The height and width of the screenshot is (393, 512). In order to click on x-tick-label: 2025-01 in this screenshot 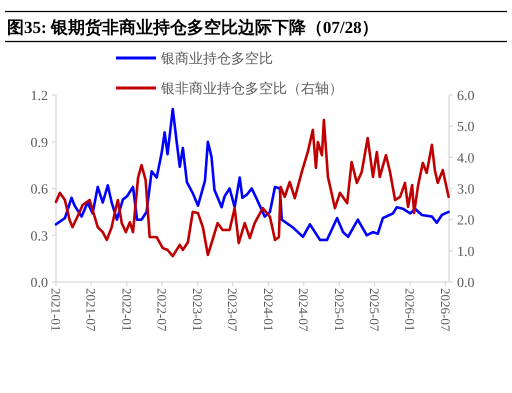, I will do `click(339, 310)`.